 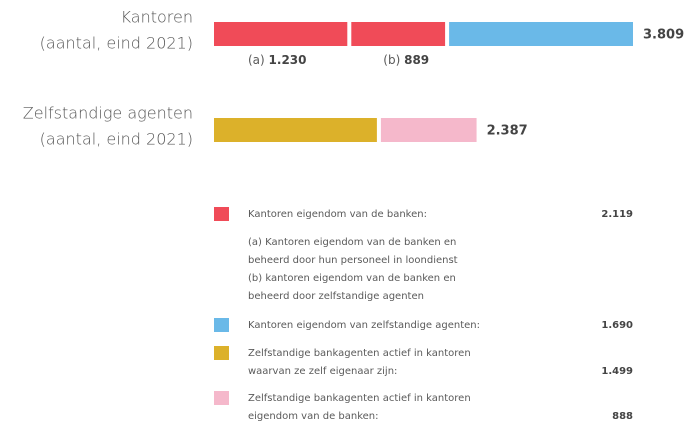 I want to click on segment-label: (b) 889, so click(x=406, y=60).